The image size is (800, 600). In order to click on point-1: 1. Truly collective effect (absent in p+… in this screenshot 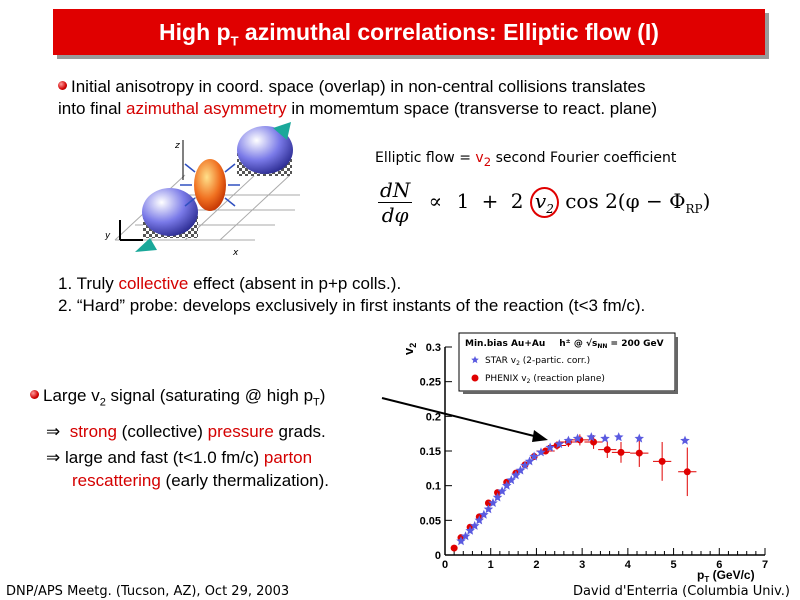, I will do `click(230, 283)`.